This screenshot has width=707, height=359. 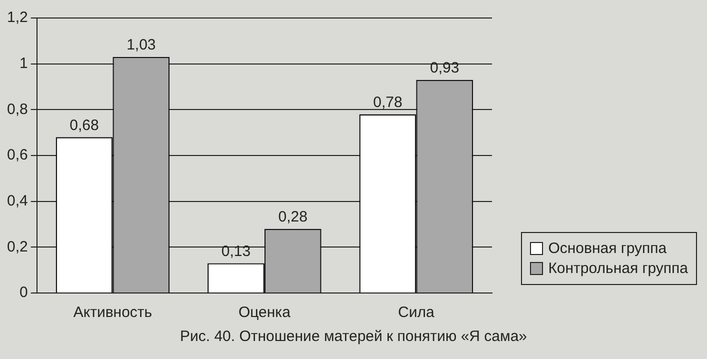 What do you see at coordinates (293, 217) in the screenshot?
I see `data-label: 0,28` at bounding box center [293, 217].